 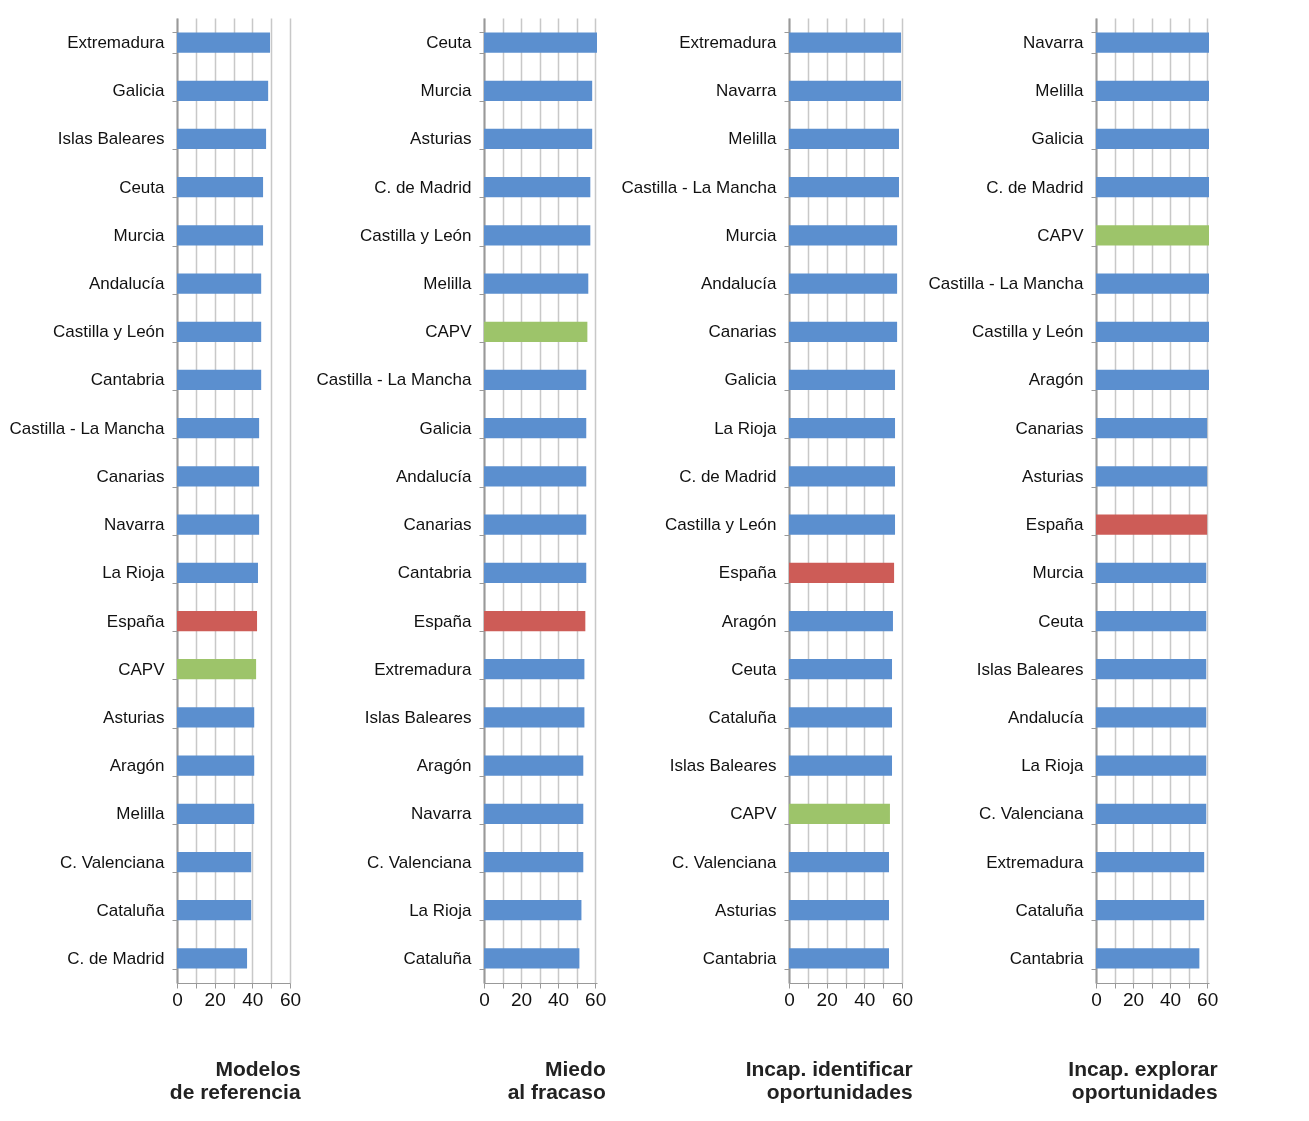 What do you see at coordinates (235, 1080) in the screenshot?
I see `text: Modelos de referencia` at bounding box center [235, 1080].